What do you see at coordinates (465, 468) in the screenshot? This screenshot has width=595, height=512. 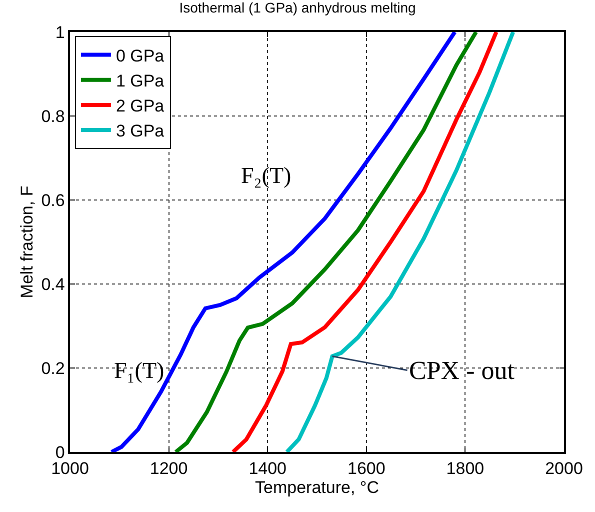 I see `x-tick-label: 1800` at bounding box center [465, 468].